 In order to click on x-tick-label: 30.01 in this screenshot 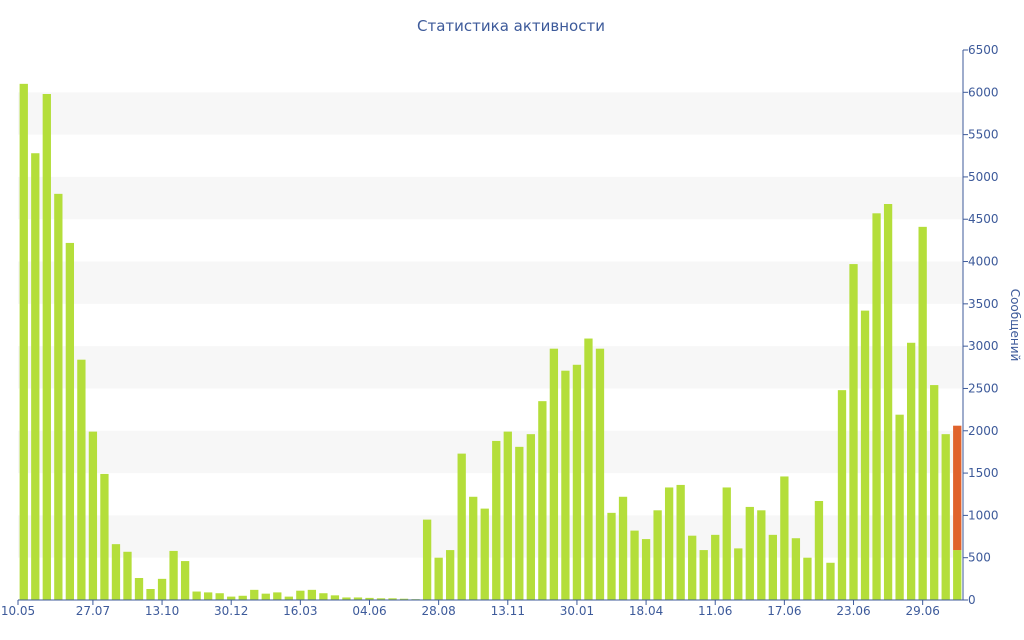, I will do `click(577, 611)`.